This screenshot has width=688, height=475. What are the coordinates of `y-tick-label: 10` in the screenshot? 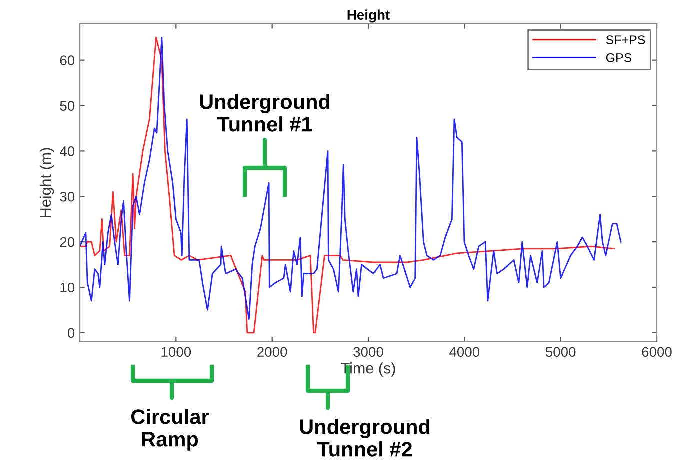 It's located at (67, 287).